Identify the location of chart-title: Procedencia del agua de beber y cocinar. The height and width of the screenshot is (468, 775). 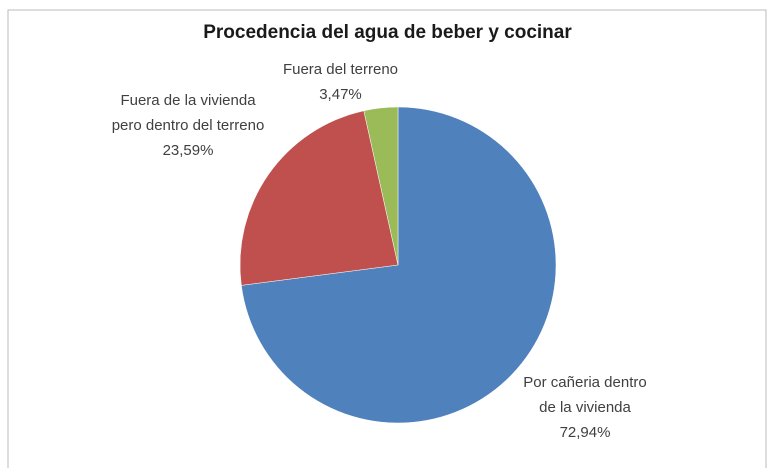
(387, 32).